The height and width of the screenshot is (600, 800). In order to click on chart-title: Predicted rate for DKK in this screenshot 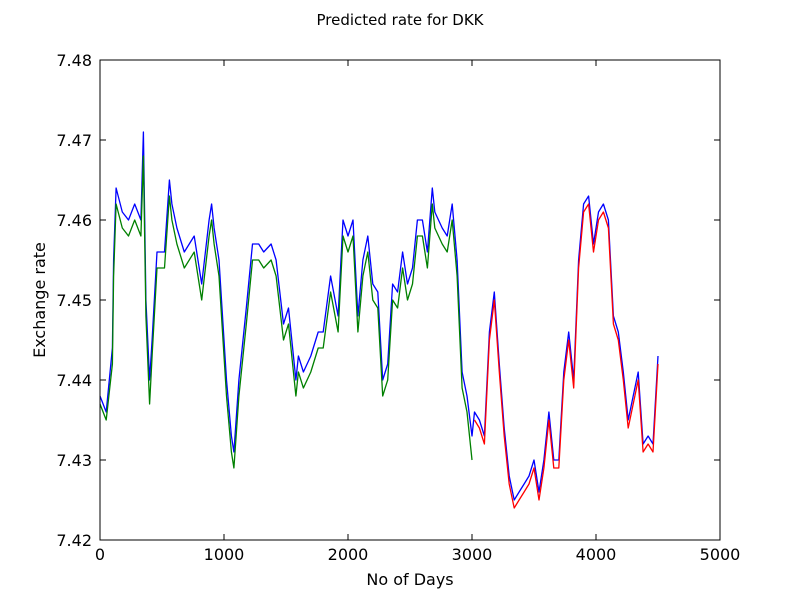, I will do `click(400, 20)`.